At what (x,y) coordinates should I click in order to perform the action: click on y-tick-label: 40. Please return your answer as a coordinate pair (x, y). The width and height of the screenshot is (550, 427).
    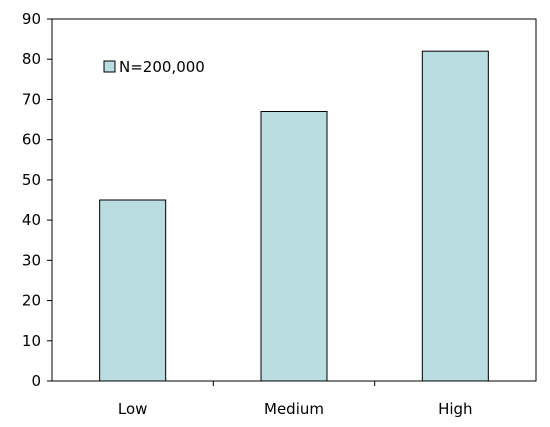
    Looking at the image, I should click on (31, 220).